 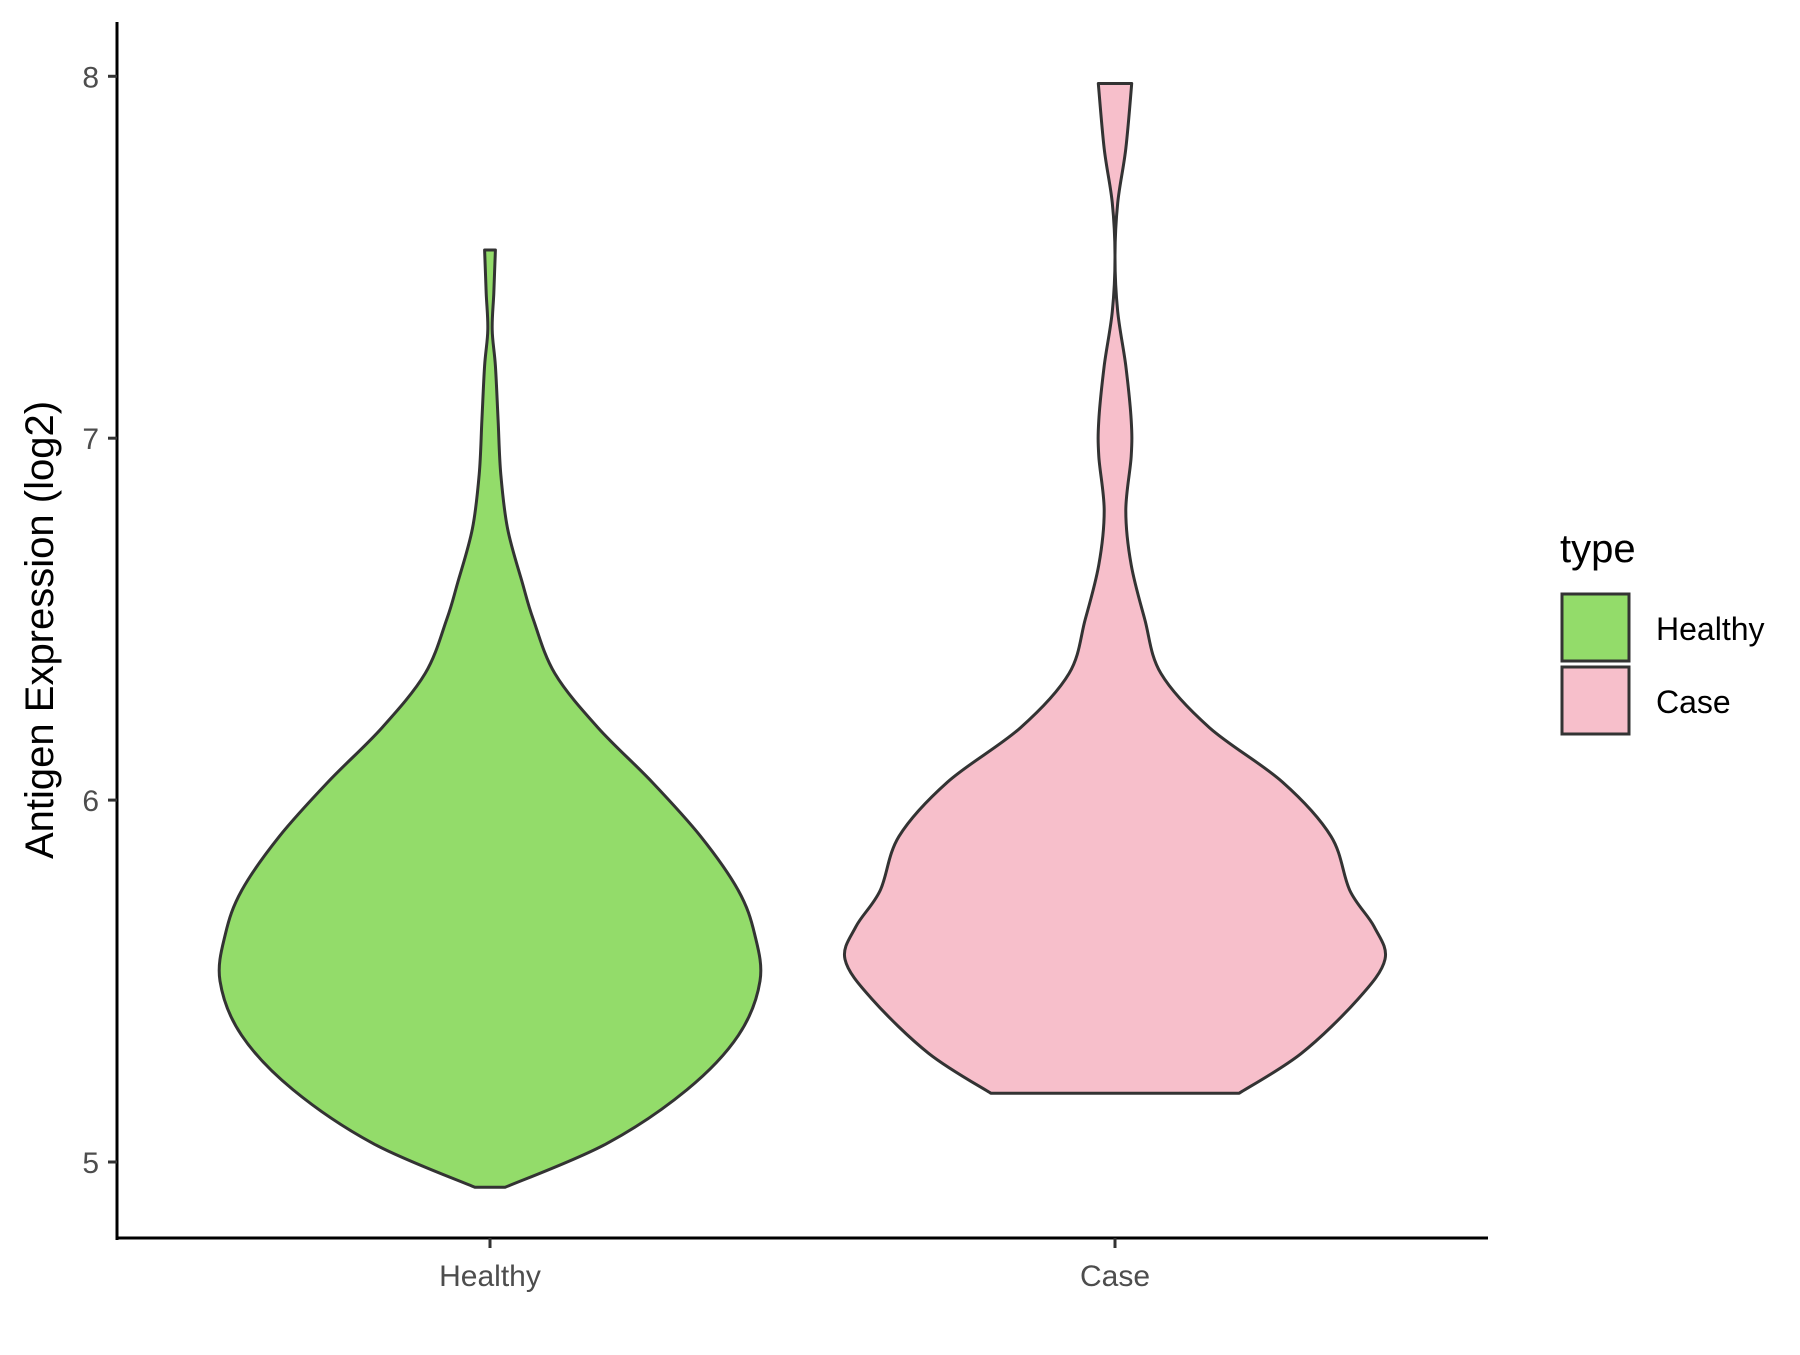 What do you see at coordinates (1645, 700) in the screenshot?
I see `legend-entry-case: Case` at bounding box center [1645, 700].